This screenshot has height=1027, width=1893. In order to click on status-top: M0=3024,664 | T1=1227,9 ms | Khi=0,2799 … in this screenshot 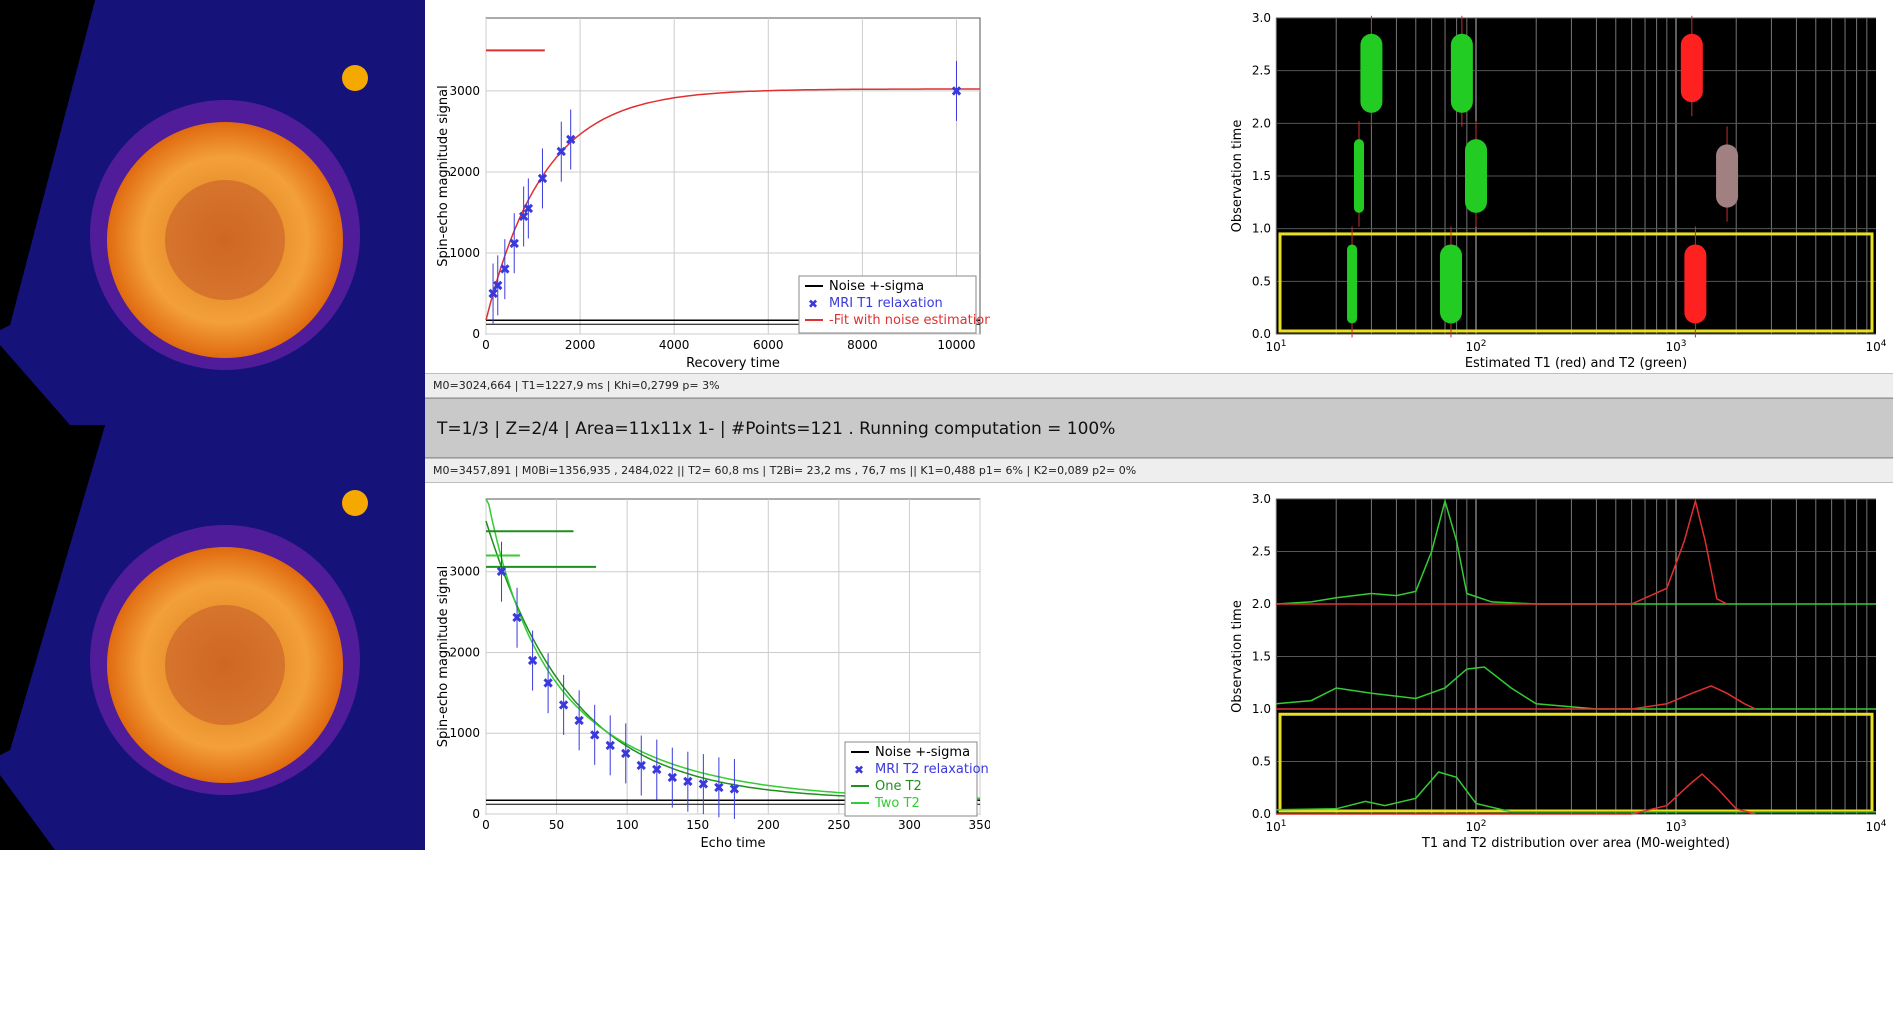, I will do `click(1159, 385)`.